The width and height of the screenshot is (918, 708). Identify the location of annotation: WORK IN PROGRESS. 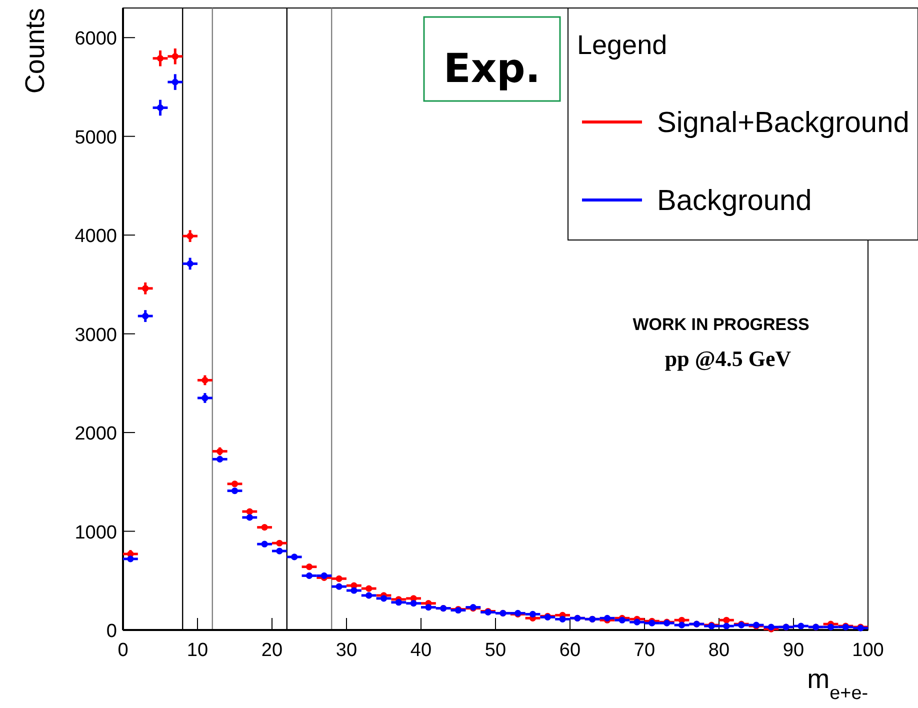
(721, 324).